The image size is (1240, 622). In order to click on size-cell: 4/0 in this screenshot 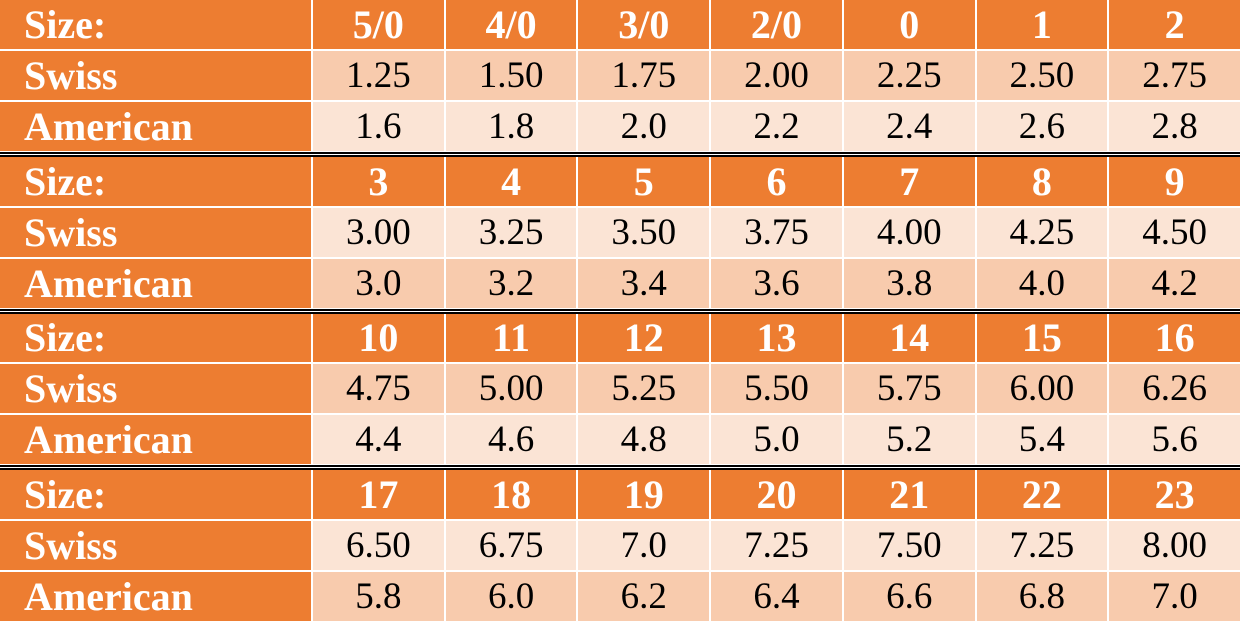, I will do `click(511, 24)`.